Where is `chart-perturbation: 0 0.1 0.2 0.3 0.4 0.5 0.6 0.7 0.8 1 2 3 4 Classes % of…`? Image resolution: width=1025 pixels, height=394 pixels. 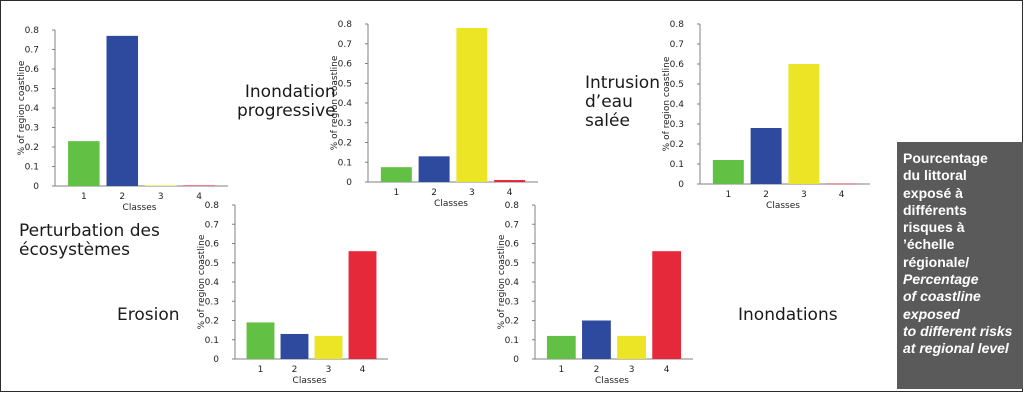
chart-perturbation: 0 0.1 0.2 0.3 0.4 0.5 0.6 0.7 0.8 1 2 3 4 Classes % of… is located at coordinates (120, 106).